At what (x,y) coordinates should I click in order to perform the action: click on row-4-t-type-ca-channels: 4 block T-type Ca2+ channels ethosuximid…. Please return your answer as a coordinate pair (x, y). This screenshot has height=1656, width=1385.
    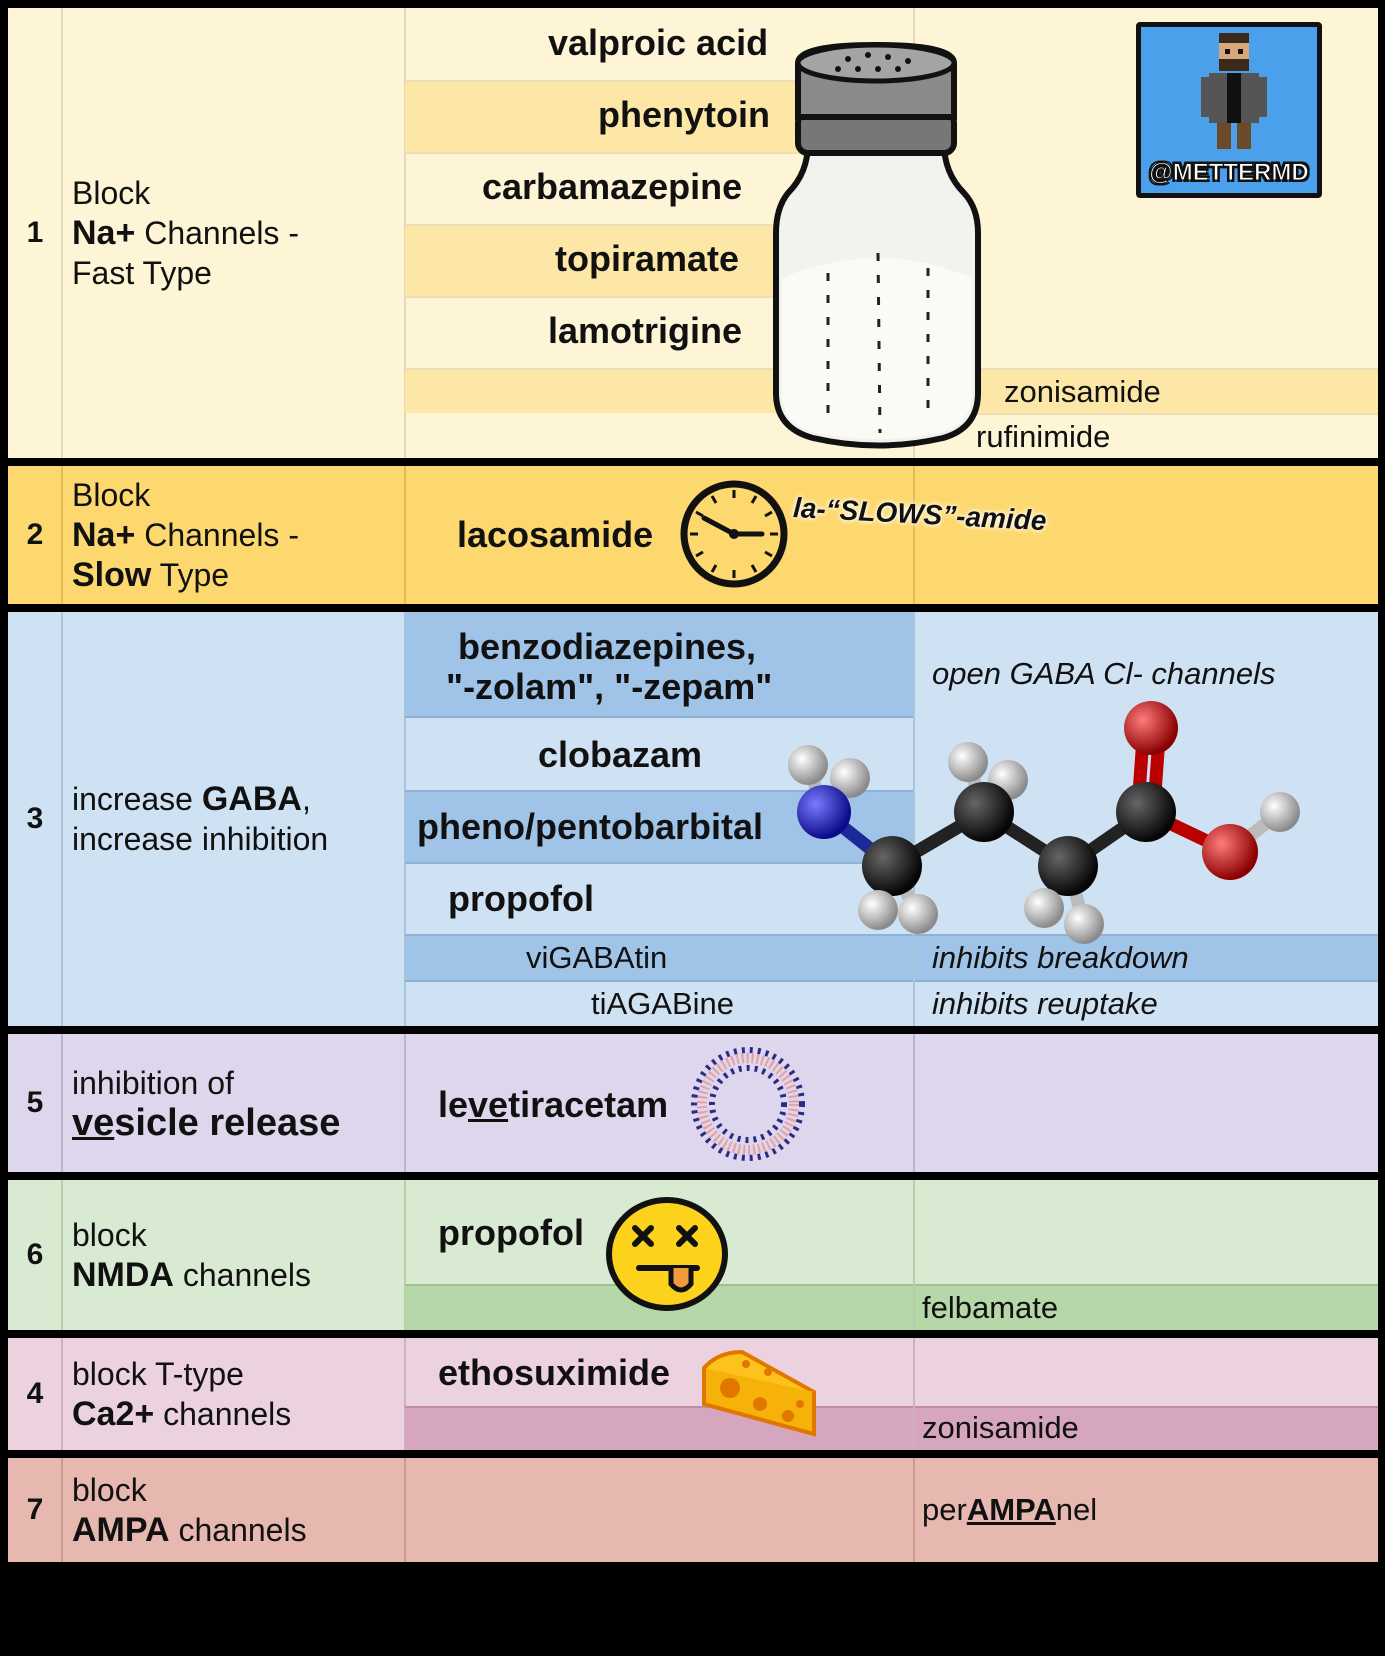
    Looking at the image, I should click on (693, 1394).